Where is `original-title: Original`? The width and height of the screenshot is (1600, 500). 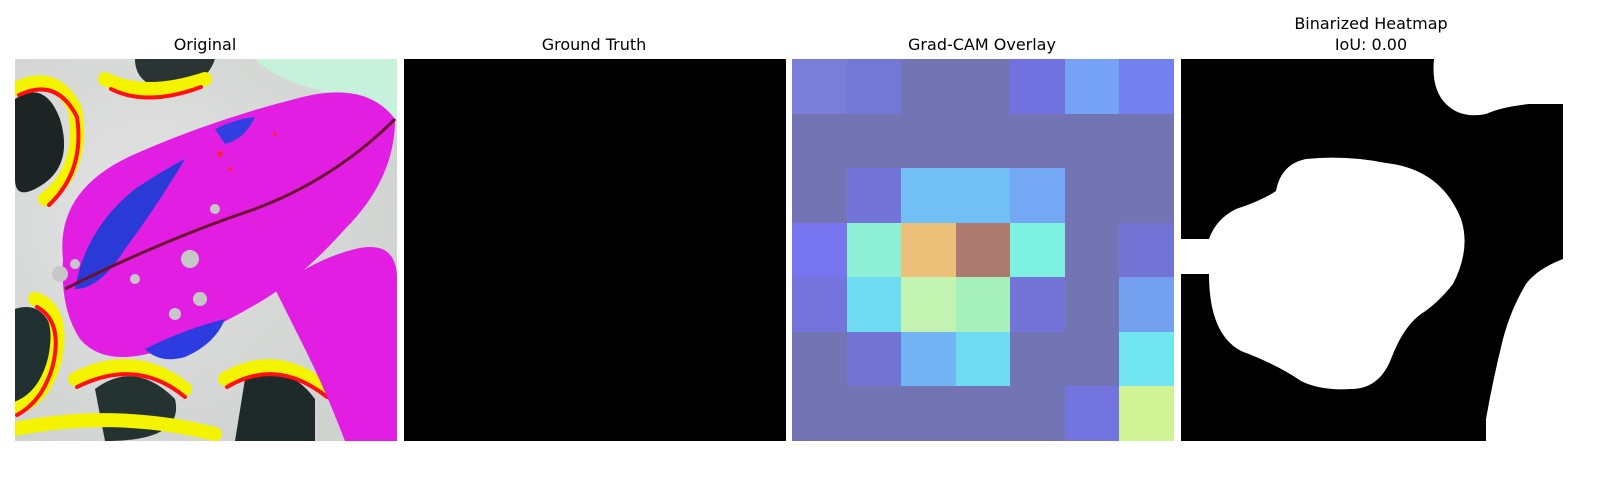
original-title: Original is located at coordinates (205, 44).